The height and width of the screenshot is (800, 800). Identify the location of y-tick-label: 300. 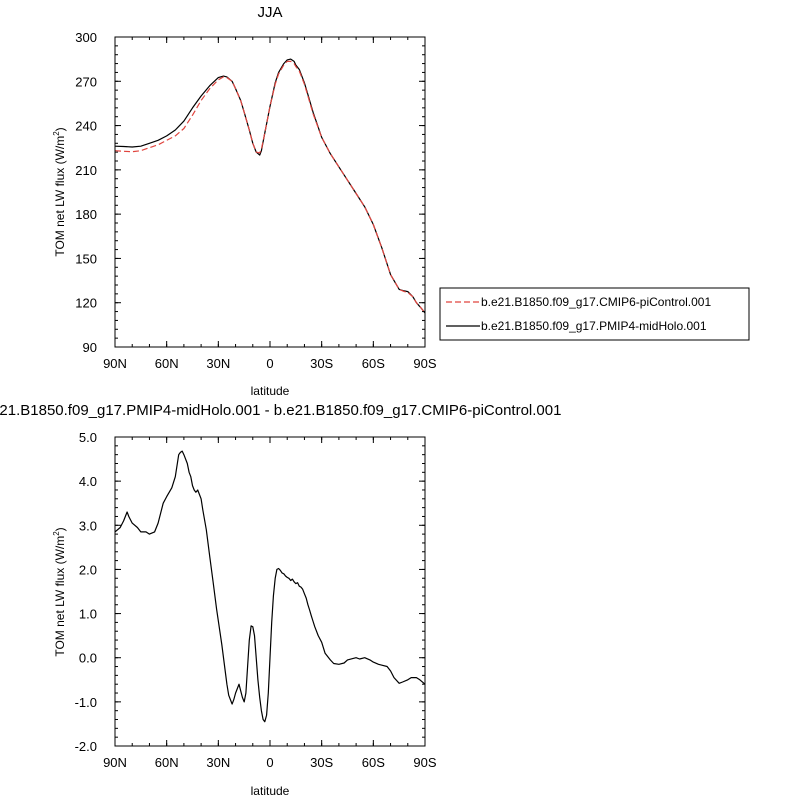
(86, 37).